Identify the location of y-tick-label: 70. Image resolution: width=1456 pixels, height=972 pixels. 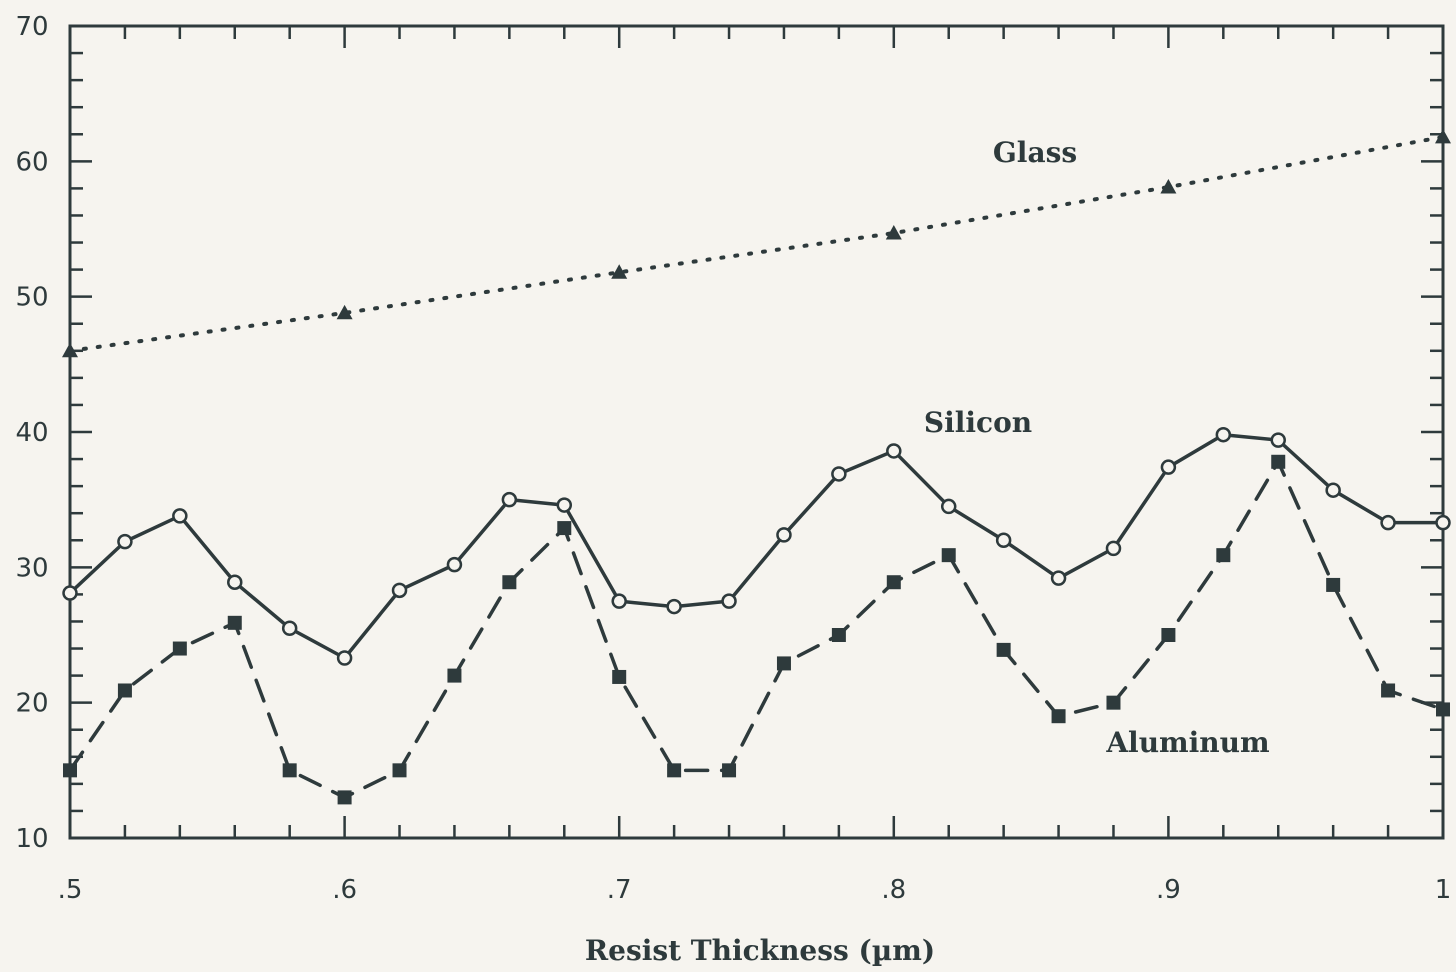
(31, 27).